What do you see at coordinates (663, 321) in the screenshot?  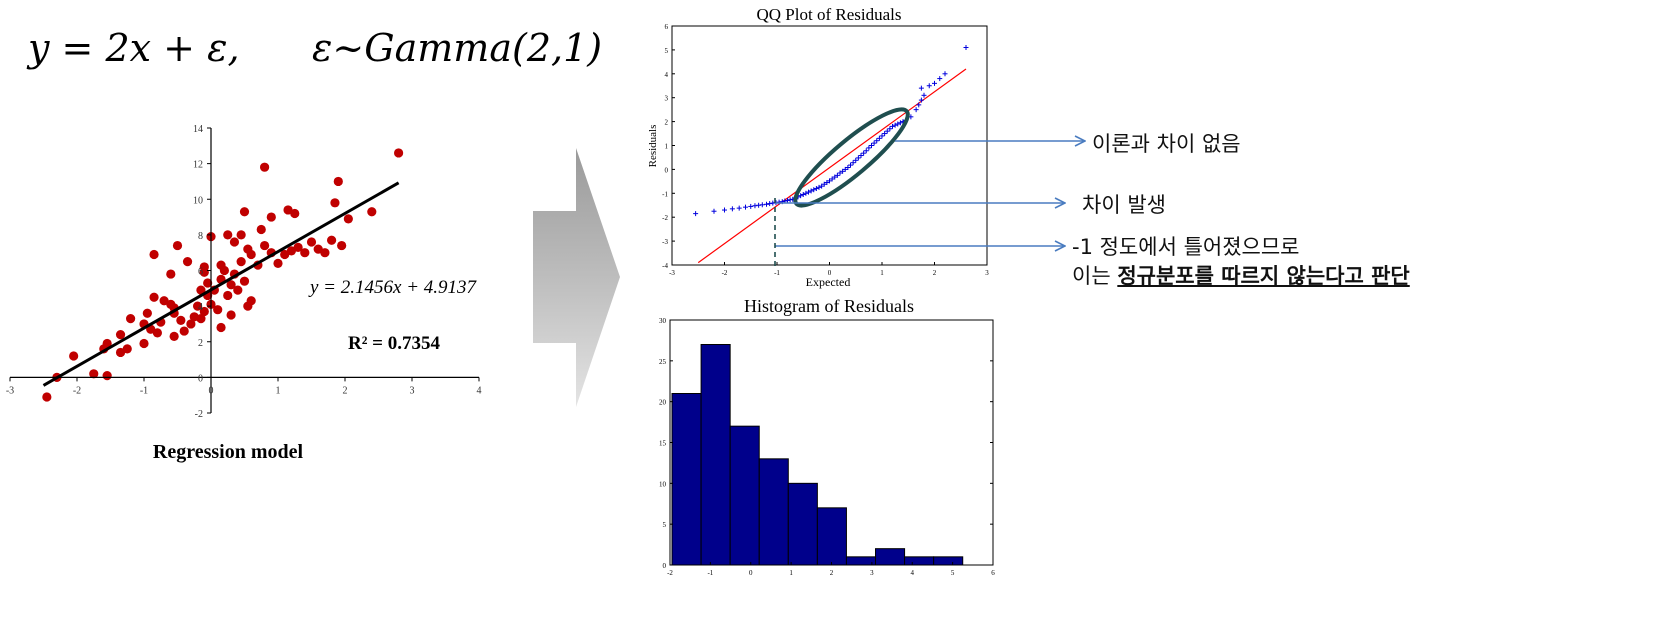 I see `histogram-y-tick-label: 30` at bounding box center [663, 321].